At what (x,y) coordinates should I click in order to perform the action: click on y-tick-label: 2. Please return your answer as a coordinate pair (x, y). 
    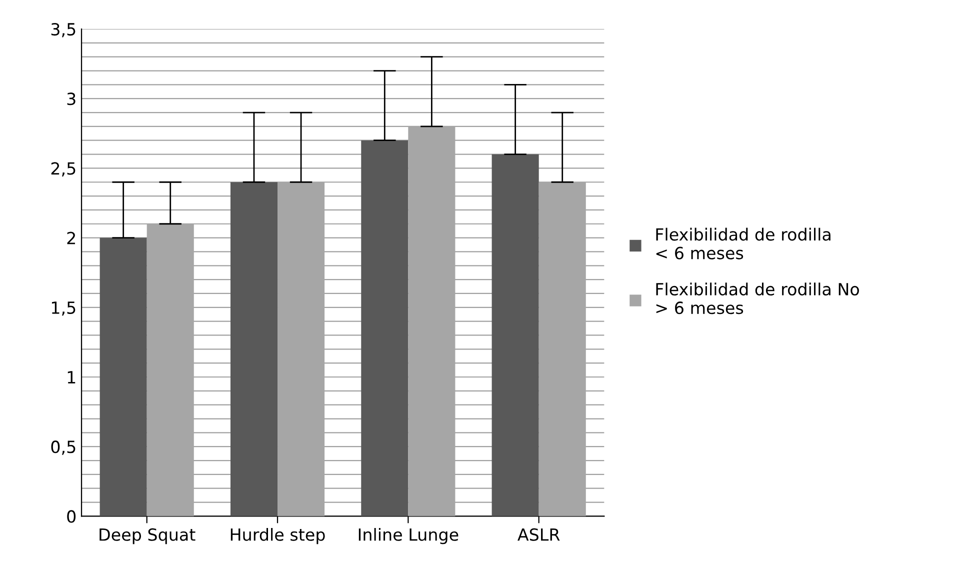
    Looking at the image, I should click on (71, 238).